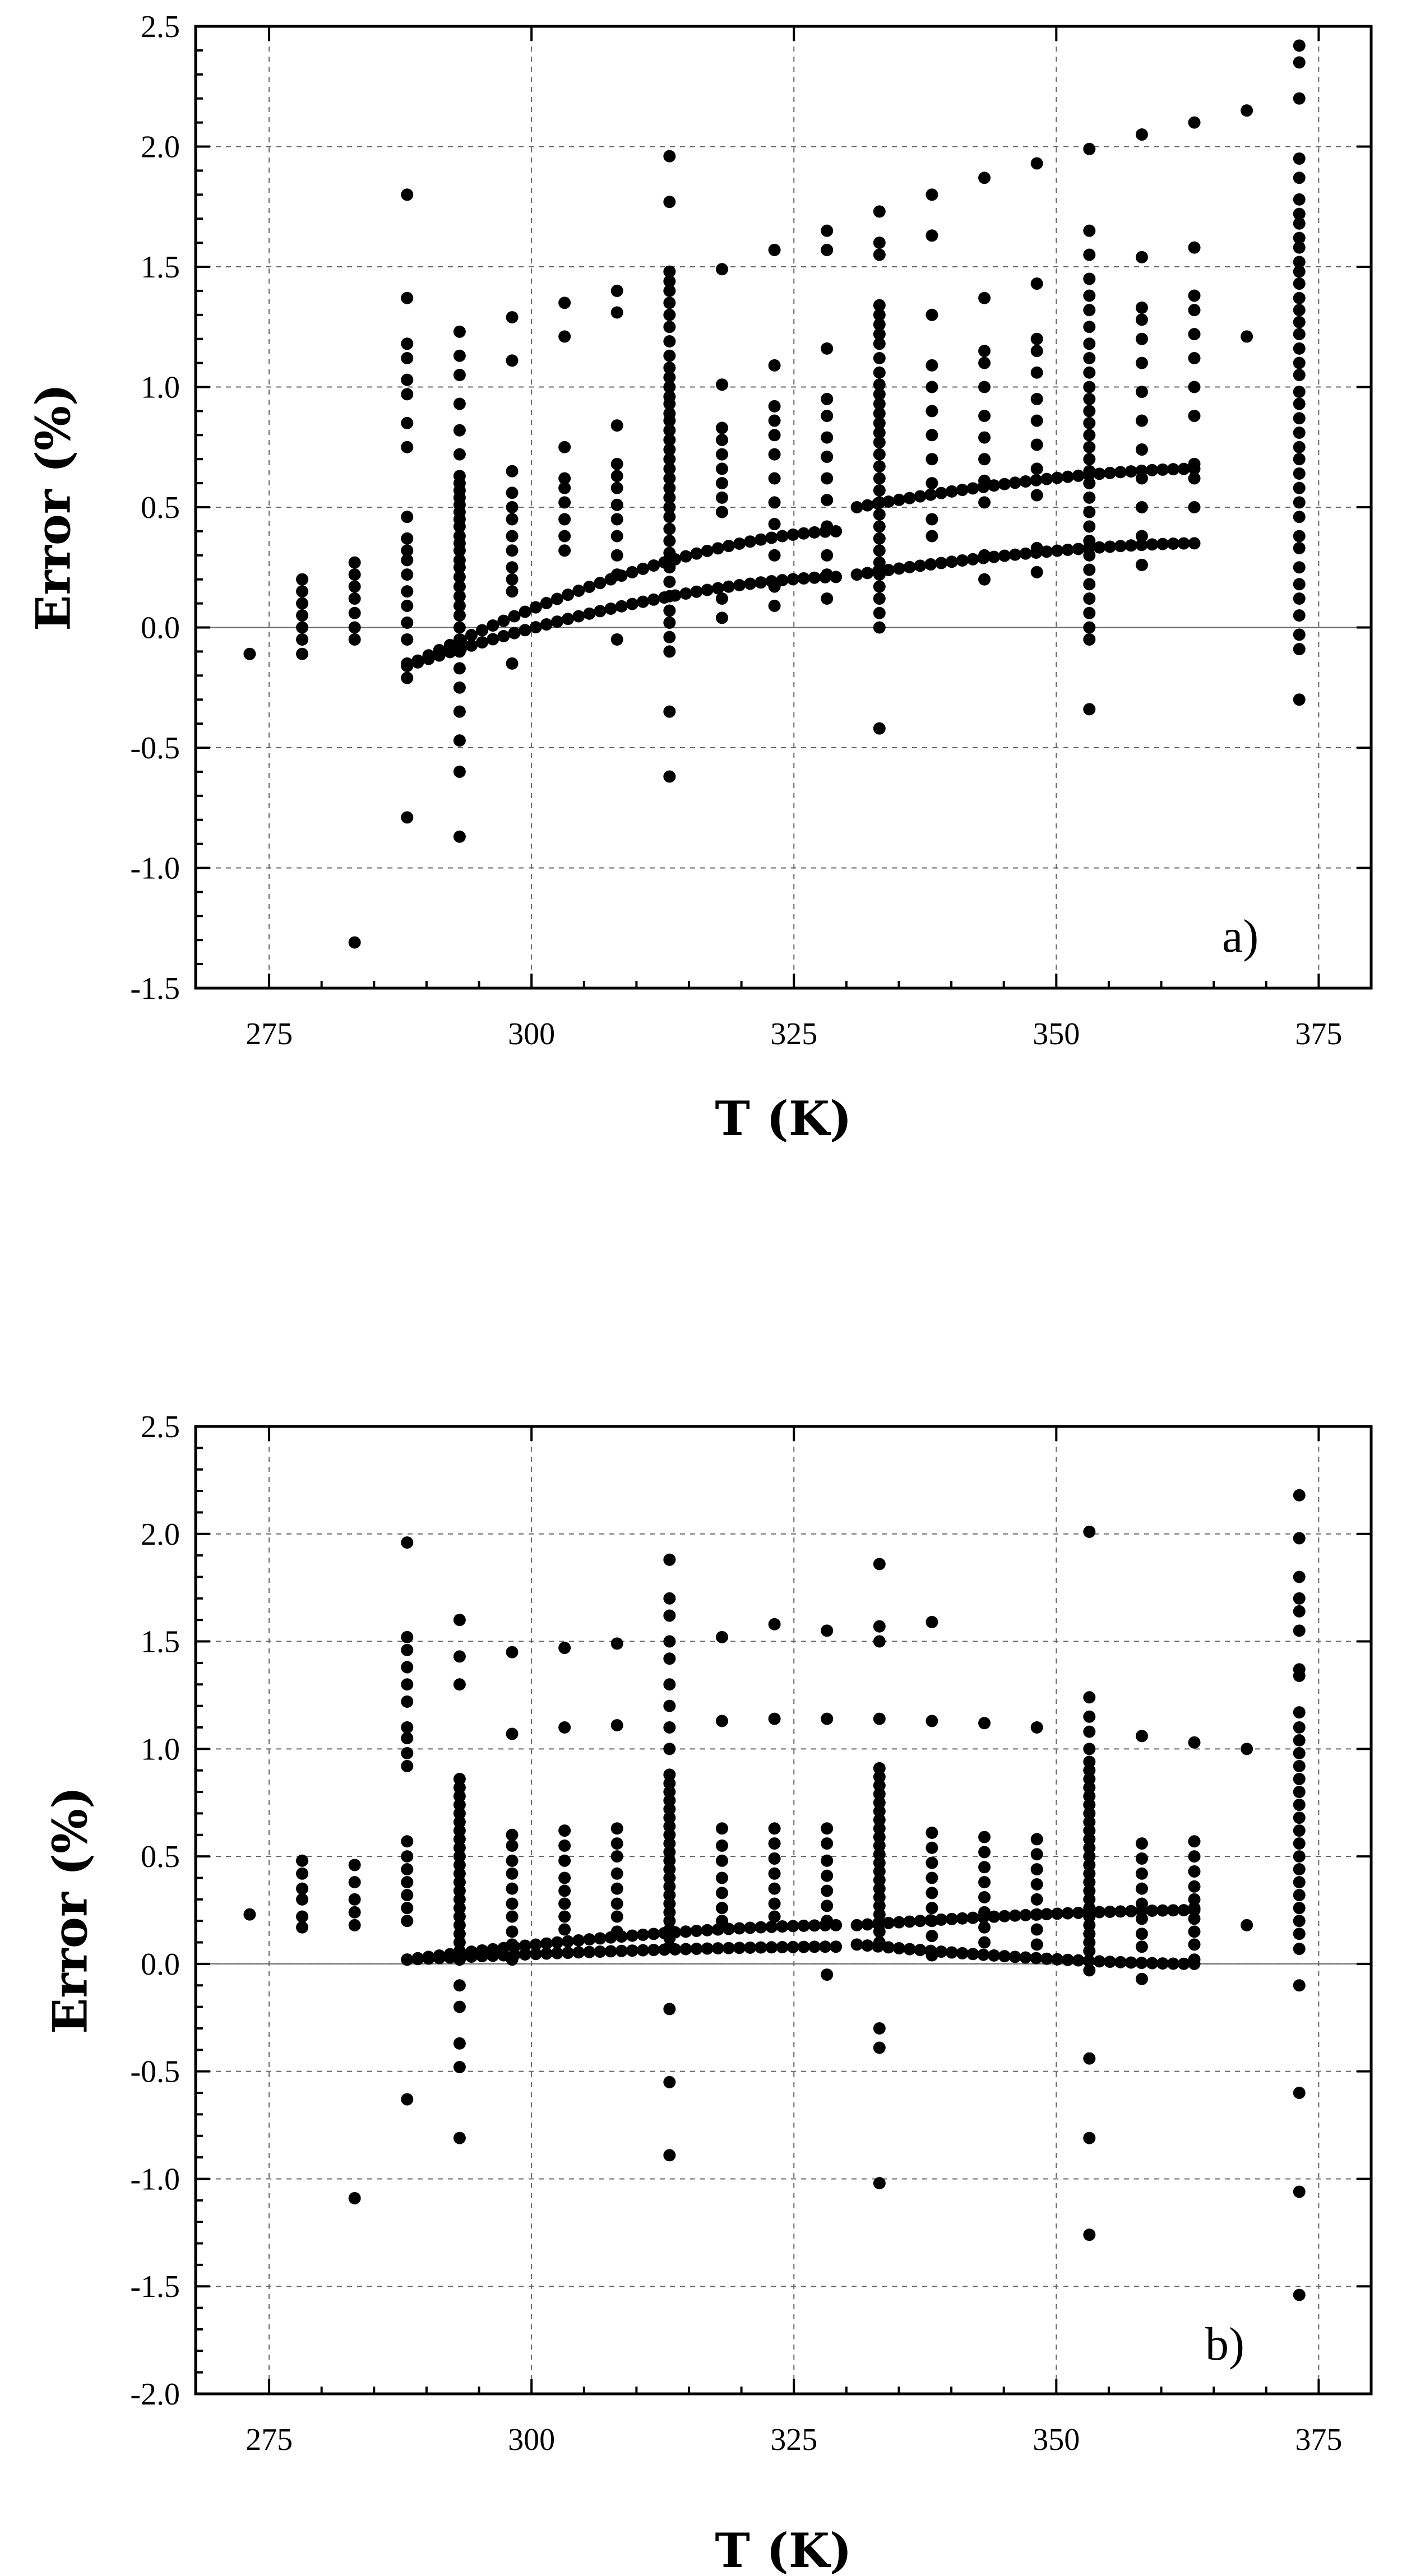  What do you see at coordinates (270, 2439) in the screenshot?
I see `x-tick-label-b: 275` at bounding box center [270, 2439].